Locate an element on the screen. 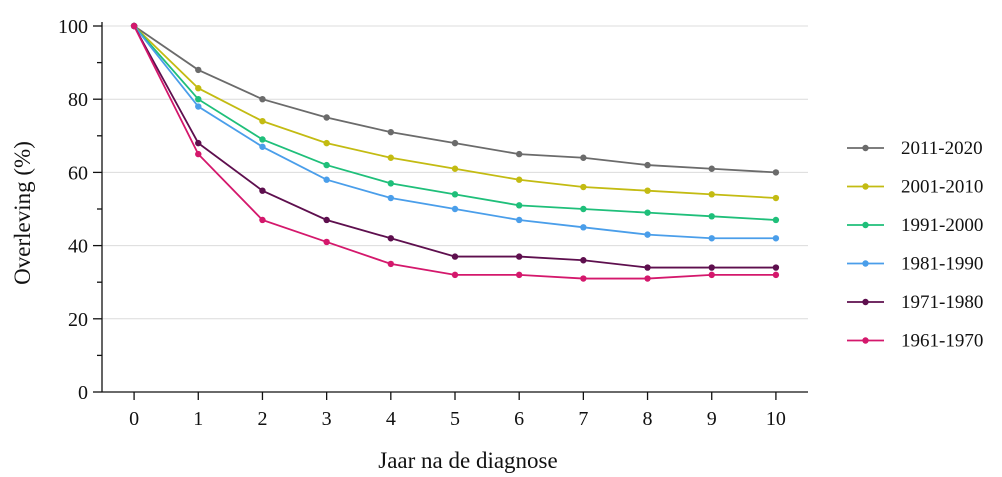 This screenshot has width=1002, height=477. legend-marker-2011-2020 is located at coordinates (865, 148).